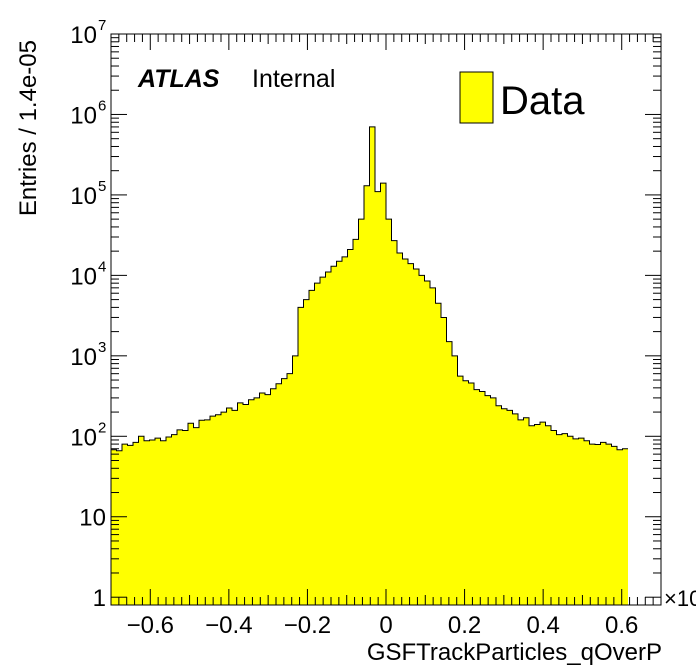 The height and width of the screenshot is (672, 696). I want to click on x-multiplier-label: ×10, so click(680, 598).